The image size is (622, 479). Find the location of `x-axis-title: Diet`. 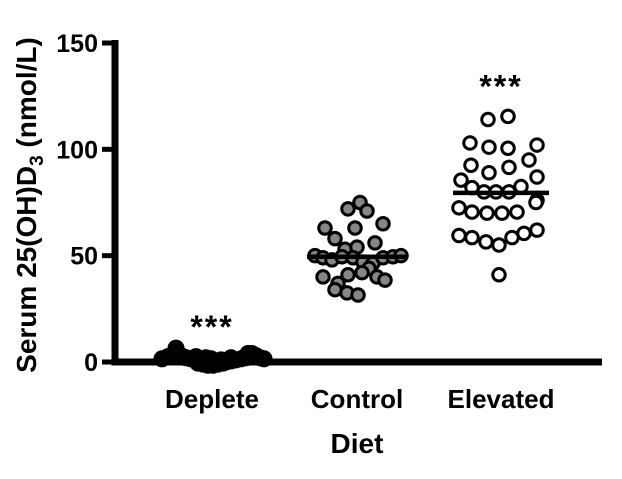

x-axis-title: Diet is located at coordinates (357, 443).